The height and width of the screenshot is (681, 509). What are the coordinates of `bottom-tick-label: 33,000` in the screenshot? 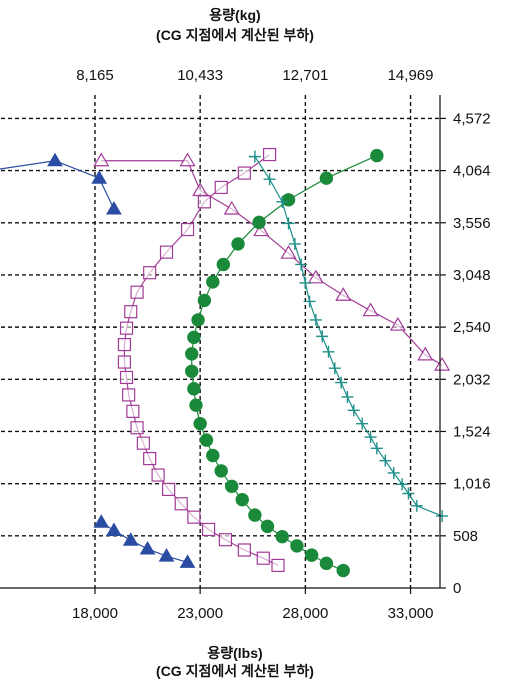 It's located at (411, 613).